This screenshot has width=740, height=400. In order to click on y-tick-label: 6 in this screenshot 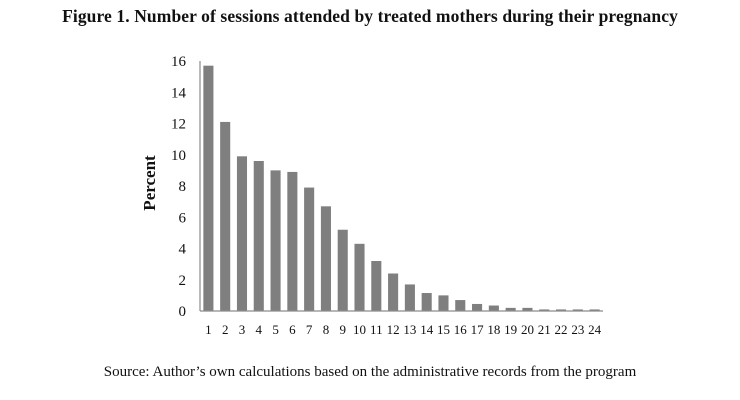, I will do `click(183, 218)`.